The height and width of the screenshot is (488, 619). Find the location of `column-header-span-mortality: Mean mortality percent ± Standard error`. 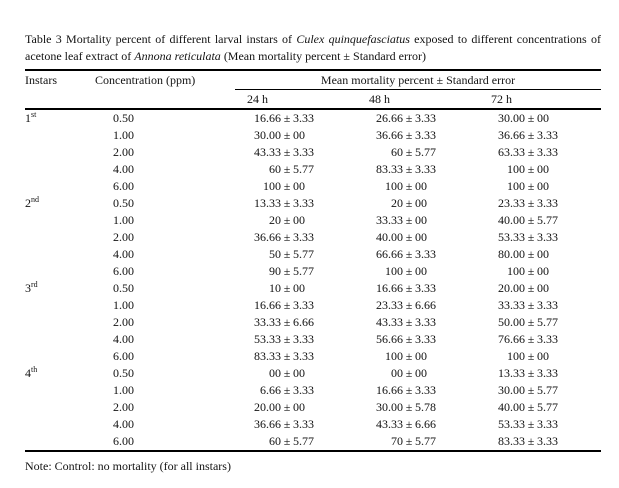

column-header-span-mortality: Mean mortality percent ± Standard error is located at coordinates (418, 80).